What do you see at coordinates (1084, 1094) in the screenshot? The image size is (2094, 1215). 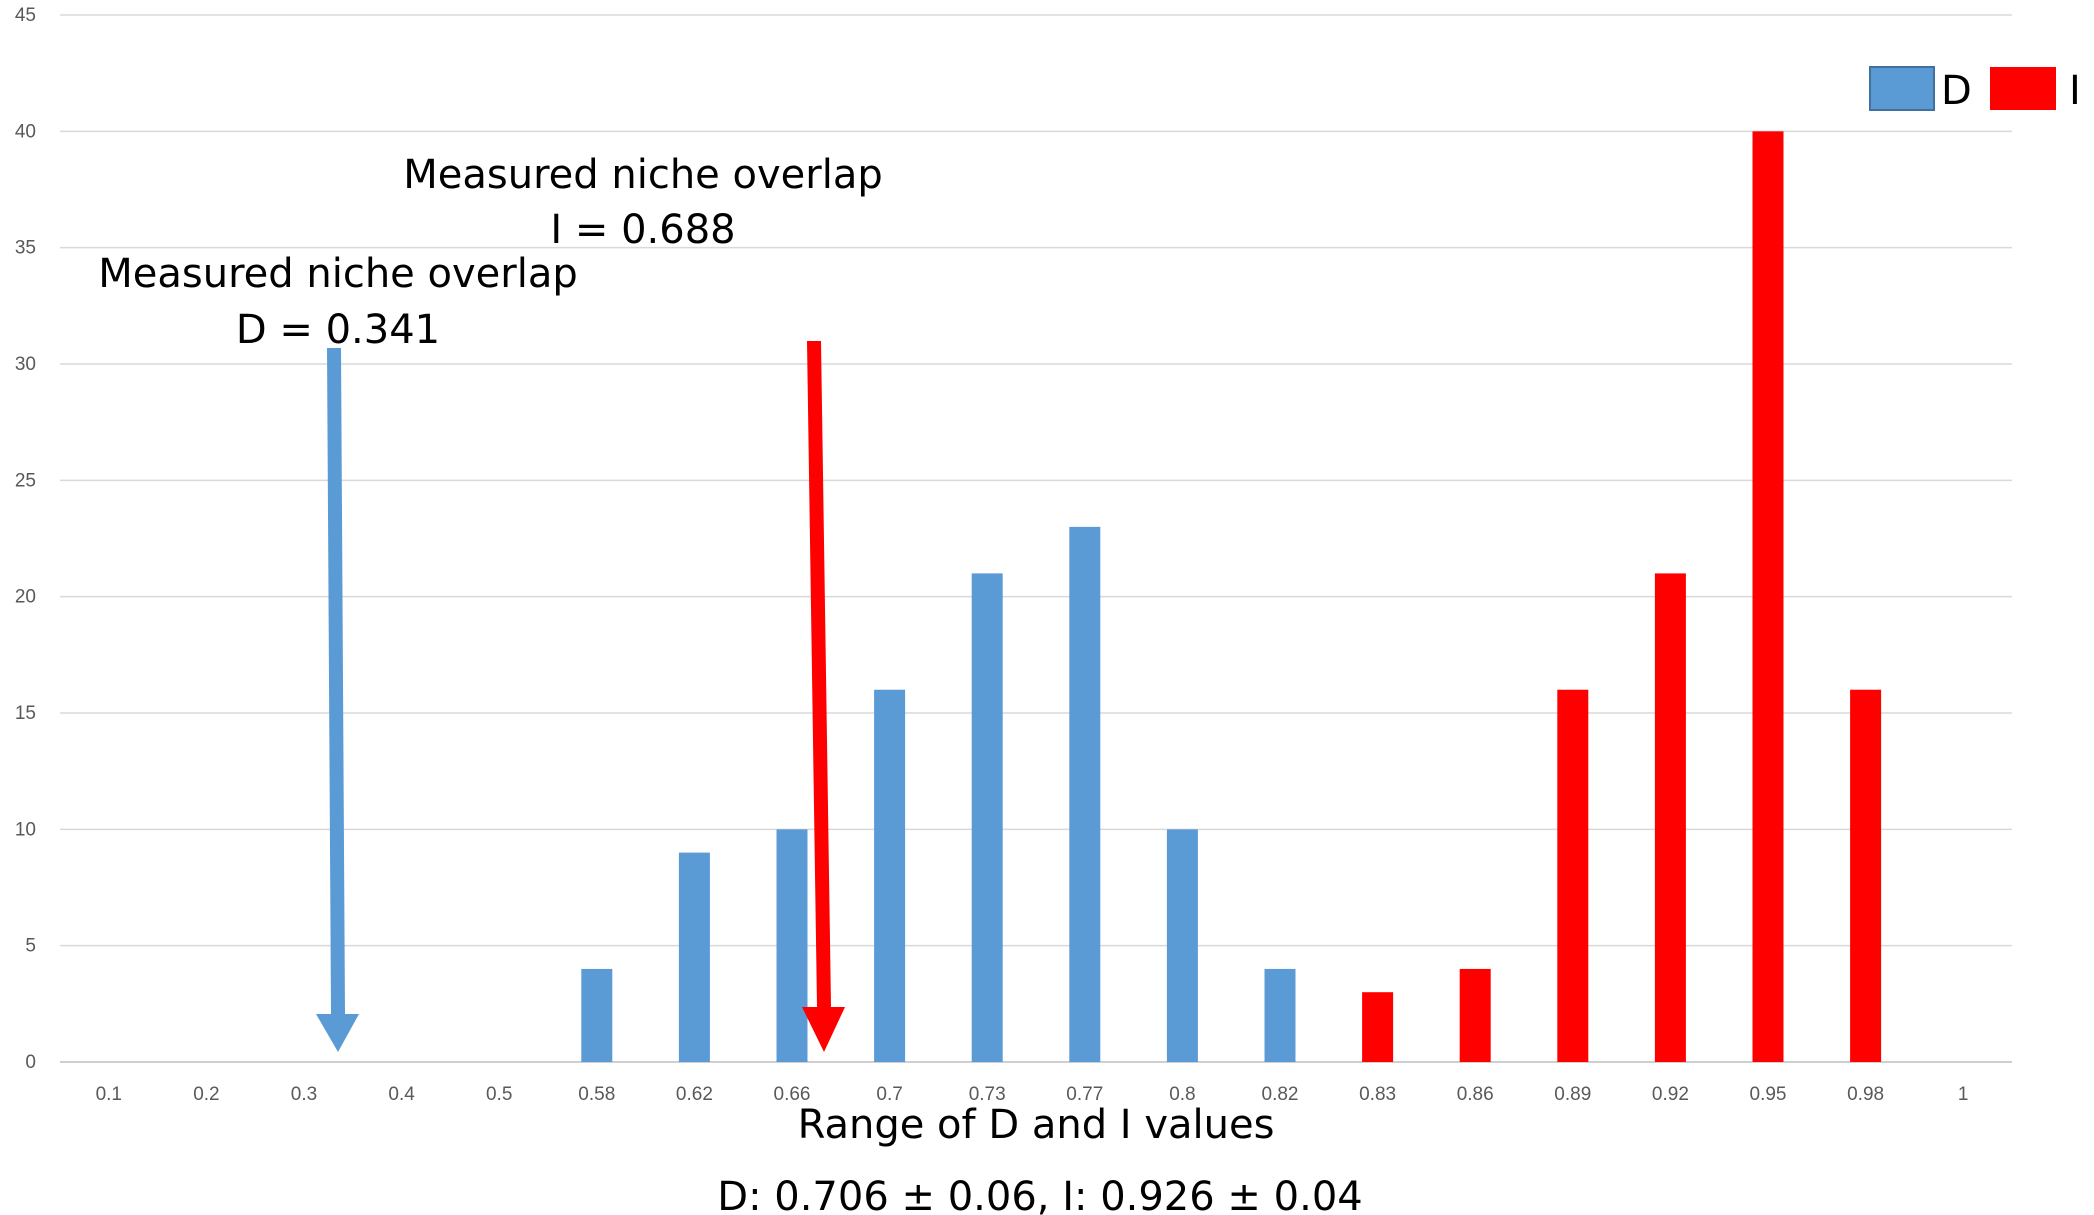 I see `x-tick-label: 0.77` at bounding box center [1084, 1094].